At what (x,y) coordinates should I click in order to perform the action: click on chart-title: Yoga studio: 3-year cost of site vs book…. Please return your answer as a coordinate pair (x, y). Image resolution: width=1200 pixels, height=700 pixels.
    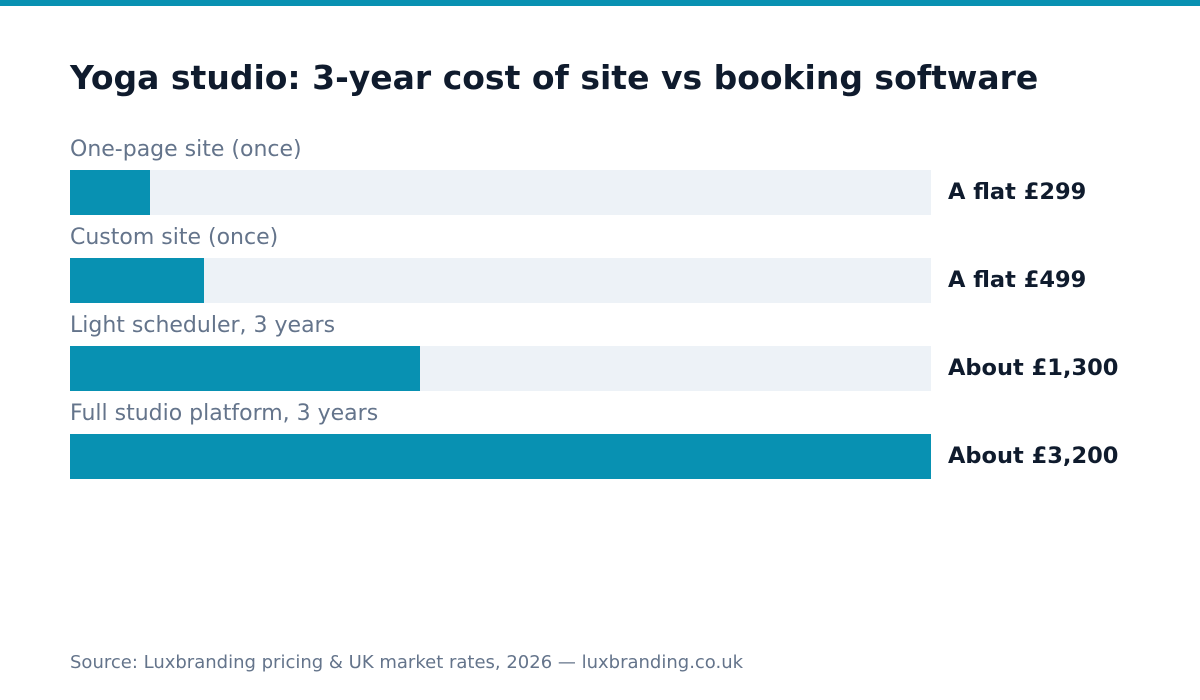
    Looking at the image, I should click on (554, 77).